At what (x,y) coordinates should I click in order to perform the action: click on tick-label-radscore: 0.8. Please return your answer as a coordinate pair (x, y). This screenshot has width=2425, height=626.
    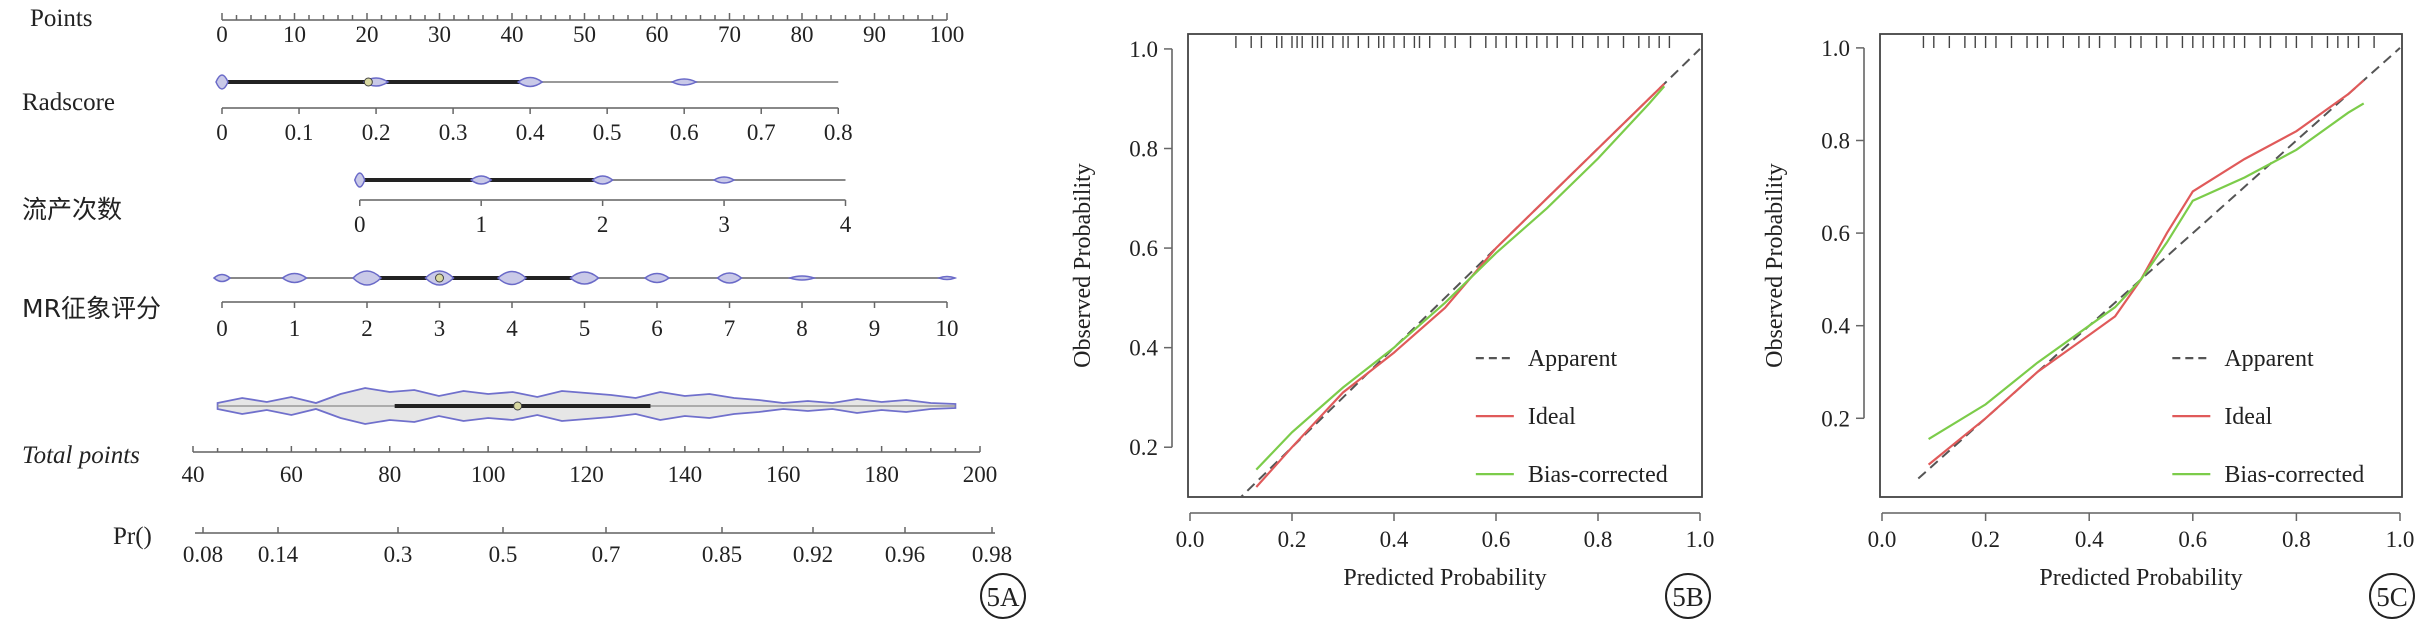
    Looking at the image, I should click on (838, 132).